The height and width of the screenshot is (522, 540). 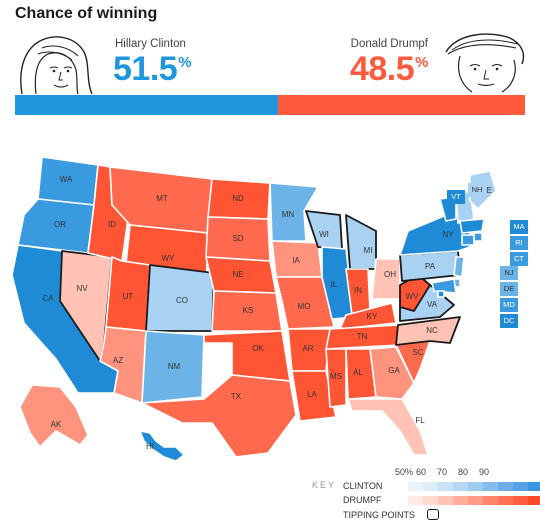 I want to click on state-label-la: LA, so click(x=312, y=394).